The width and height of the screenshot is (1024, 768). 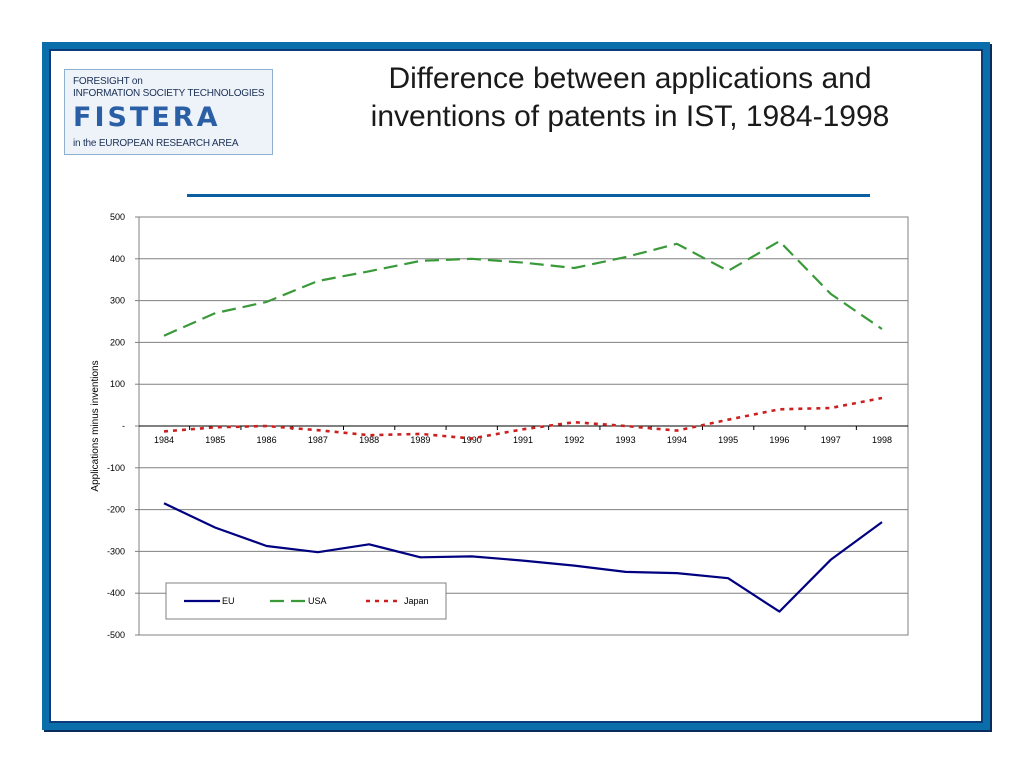 What do you see at coordinates (95, 425) in the screenshot?
I see `y-axis-label: Applications minus inventions` at bounding box center [95, 425].